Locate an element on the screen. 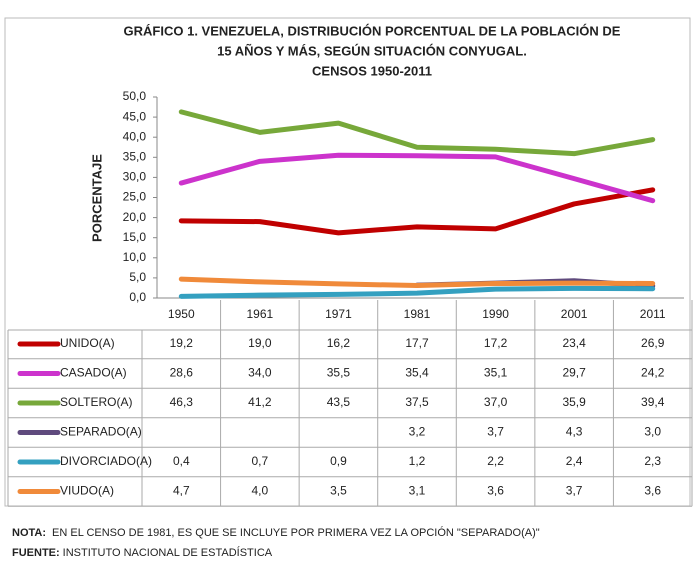 The width and height of the screenshot is (699, 584). y-tick-label: 50,0 is located at coordinates (135, 96).